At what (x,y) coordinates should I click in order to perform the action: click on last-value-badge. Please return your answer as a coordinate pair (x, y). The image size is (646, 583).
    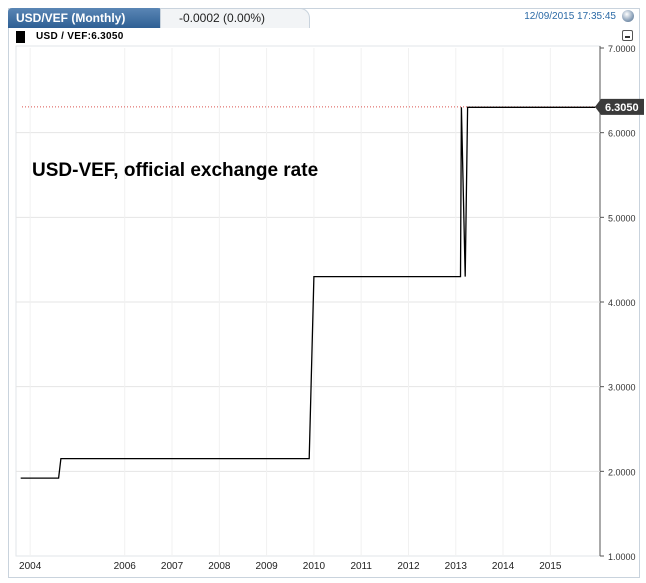
    Looking at the image, I should click on (619, 106).